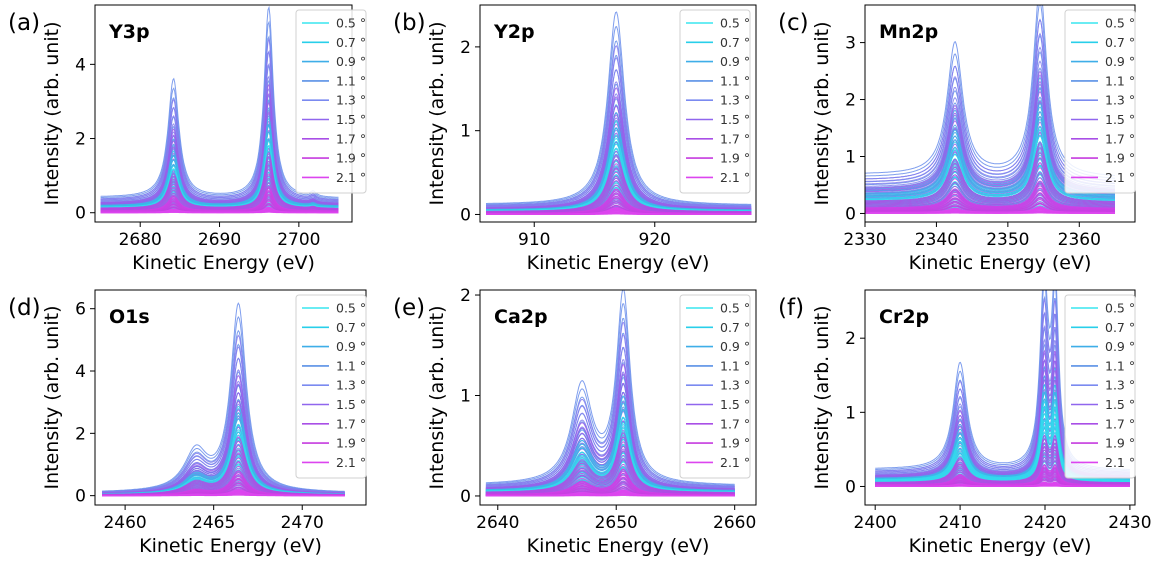 The image size is (1165, 562). Describe the element at coordinates (219, 240) in the screenshot. I see `x-tick-label: 2690` at that location.